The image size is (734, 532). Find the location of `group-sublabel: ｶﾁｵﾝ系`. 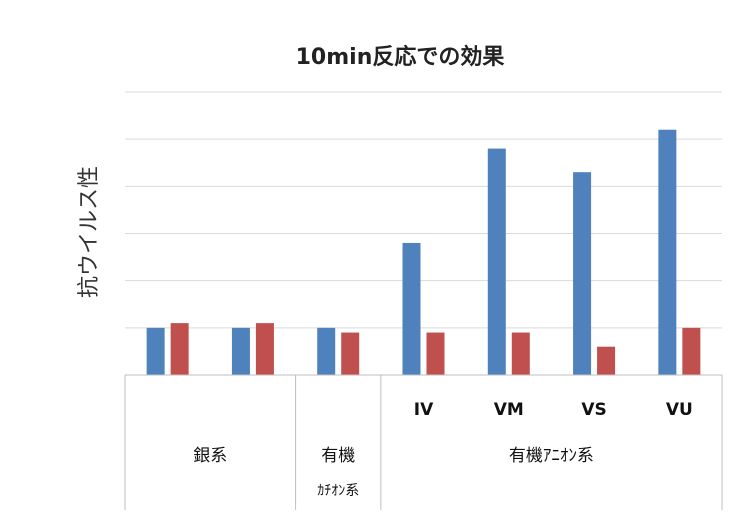

group-sublabel: ｶﾁｵﾝ系 is located at coordinates (338, 491).